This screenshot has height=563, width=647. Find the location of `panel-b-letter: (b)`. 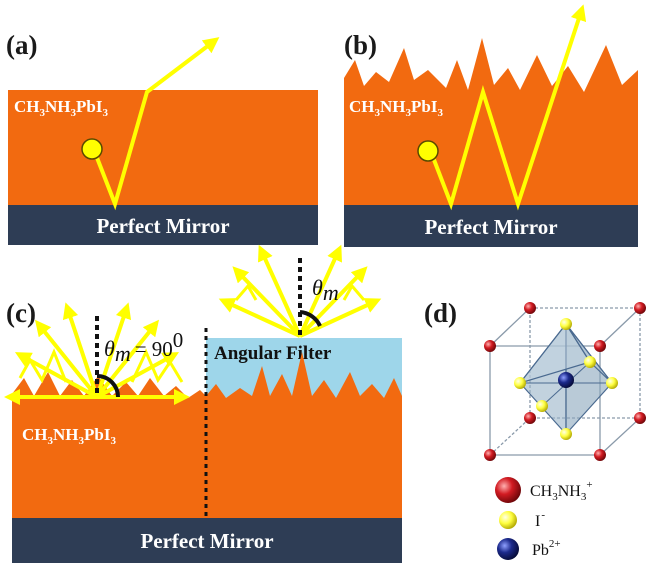

panel-b-letter: (b) is located at coordinates (360, 45).